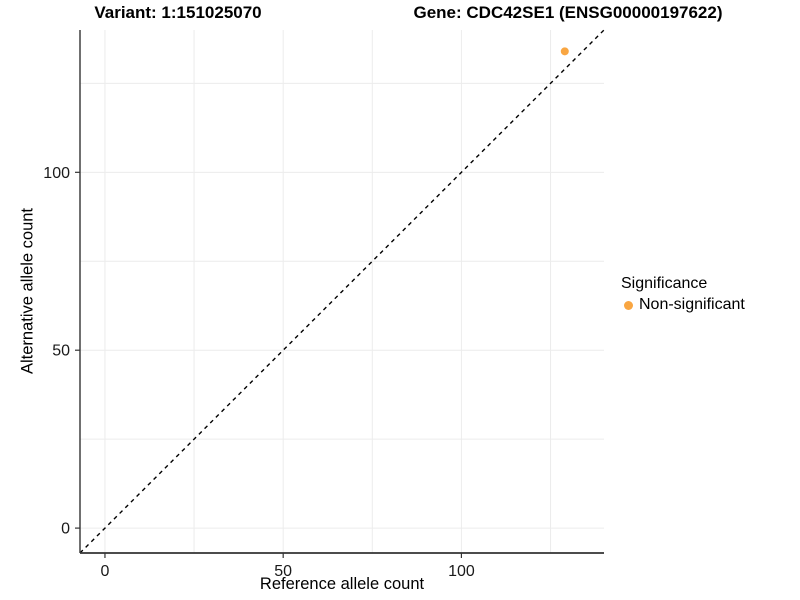  I want to click on gene-title: Gene: CDC42SE1 (ENSG00000197622), so click(568, 12).